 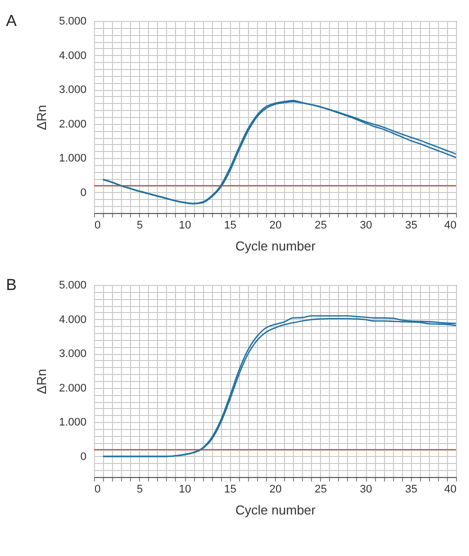 I want to click on chart-title: B, so click(x=11, y=285).